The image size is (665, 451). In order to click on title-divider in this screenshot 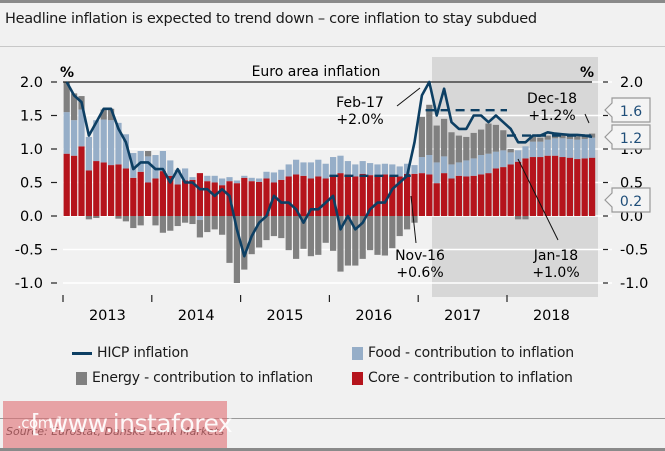, I will do `click(332, 46)`.